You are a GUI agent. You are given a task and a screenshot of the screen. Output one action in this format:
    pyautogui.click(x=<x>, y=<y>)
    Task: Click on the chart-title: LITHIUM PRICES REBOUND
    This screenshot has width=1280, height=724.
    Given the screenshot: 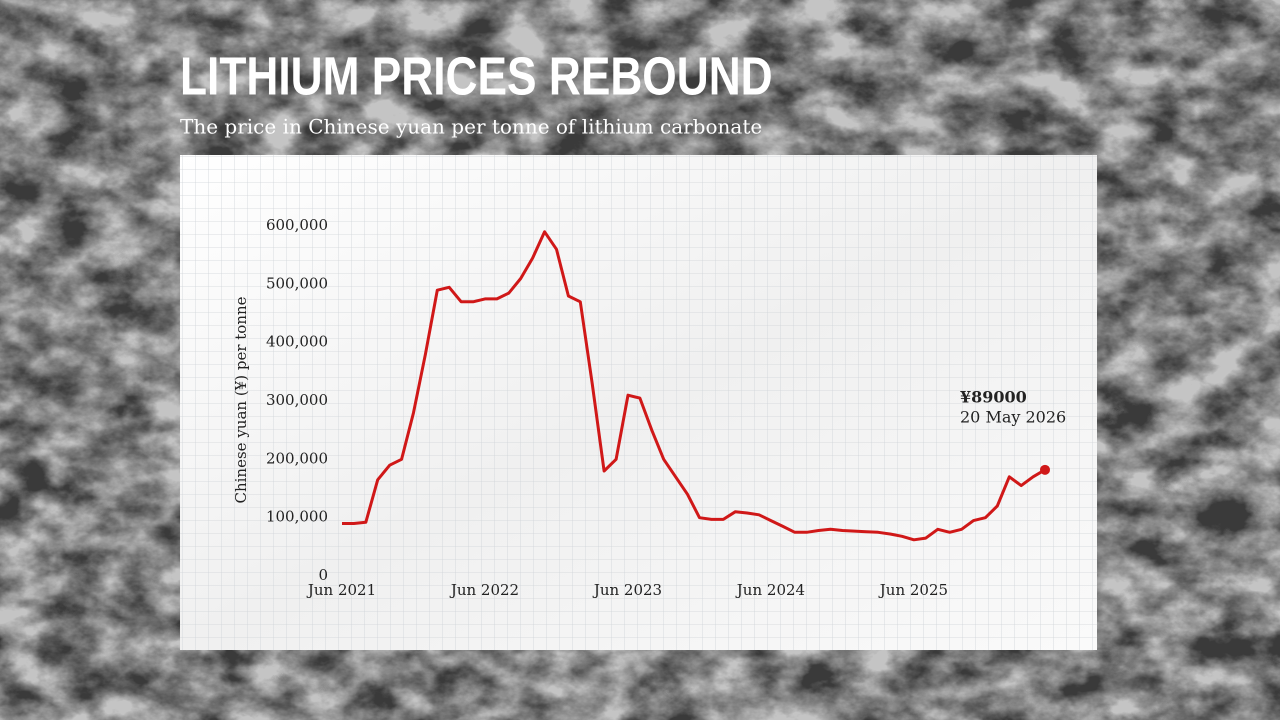 What is the action you would take?
    pyautogui.click(x=476, y=76)
    